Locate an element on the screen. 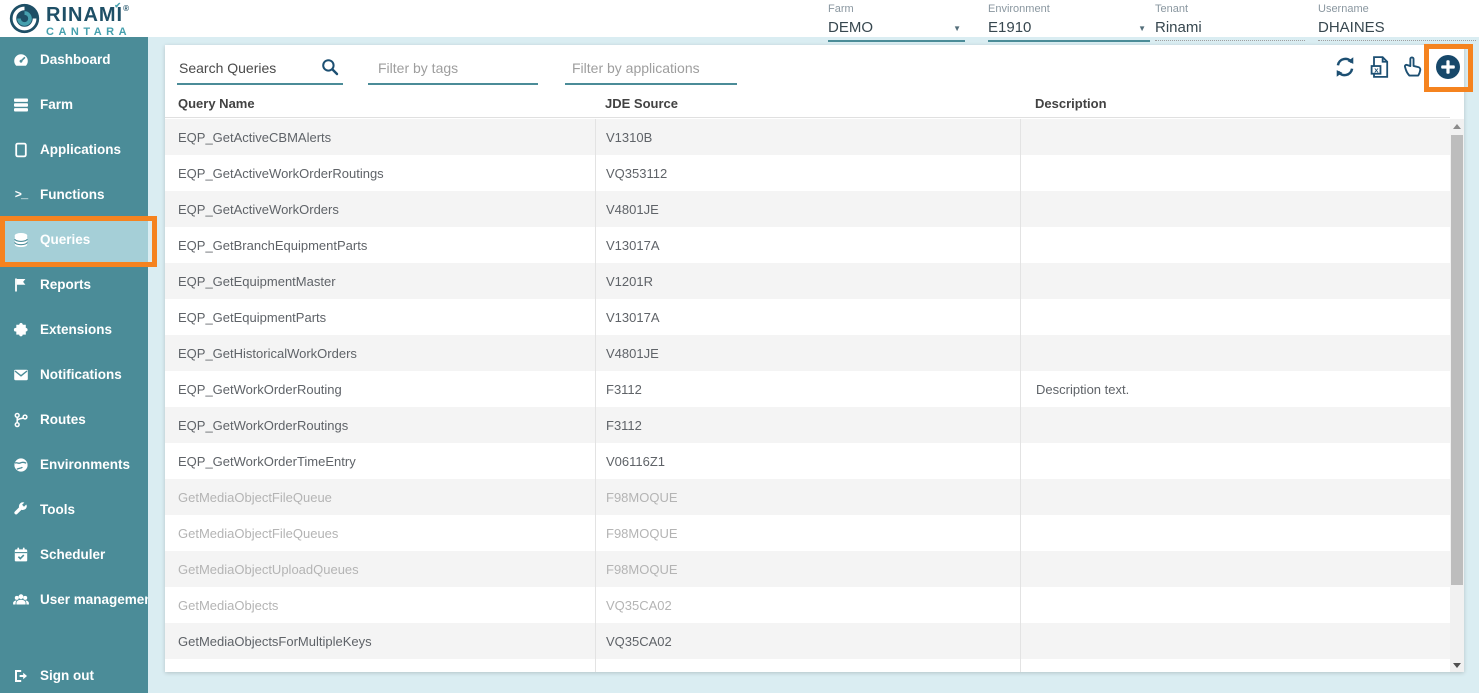  pointer-hand-icon is located at coordinates (1413, 67).